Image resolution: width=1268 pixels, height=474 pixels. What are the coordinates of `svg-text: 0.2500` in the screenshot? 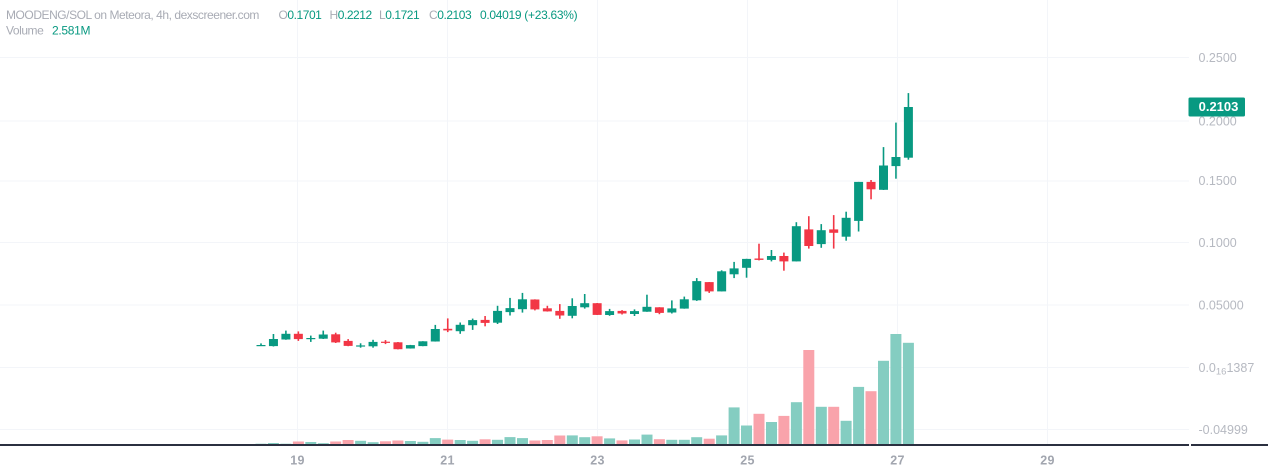 It's located at (1218, 58).